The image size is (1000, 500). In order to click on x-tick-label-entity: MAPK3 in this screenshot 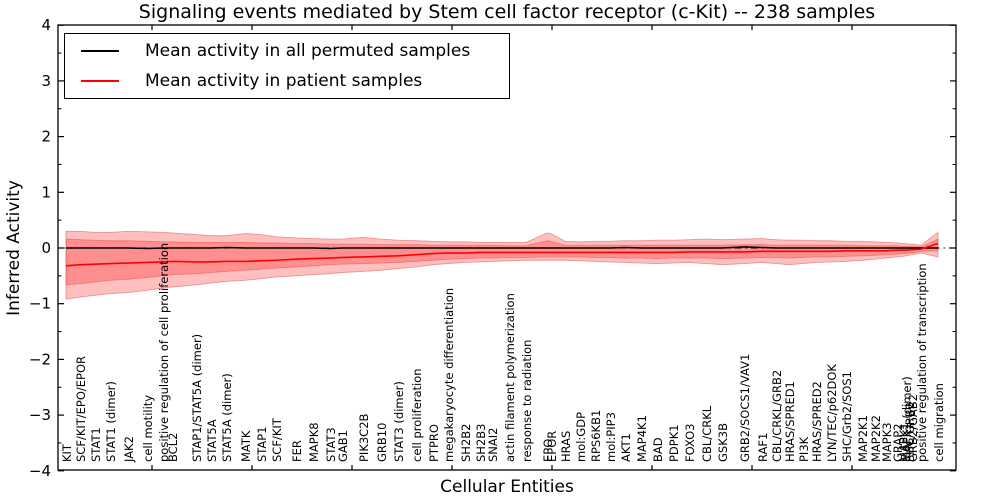, I will do `click(887, 442)`.